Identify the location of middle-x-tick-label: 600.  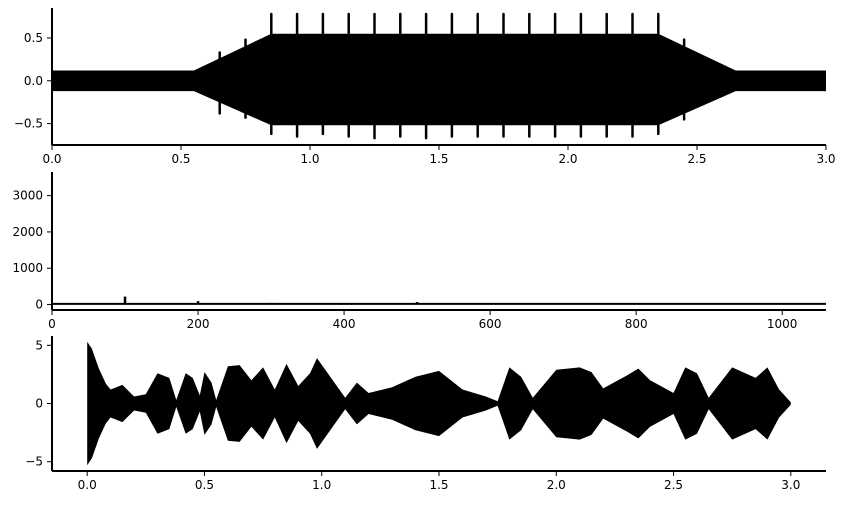
(490, 324).